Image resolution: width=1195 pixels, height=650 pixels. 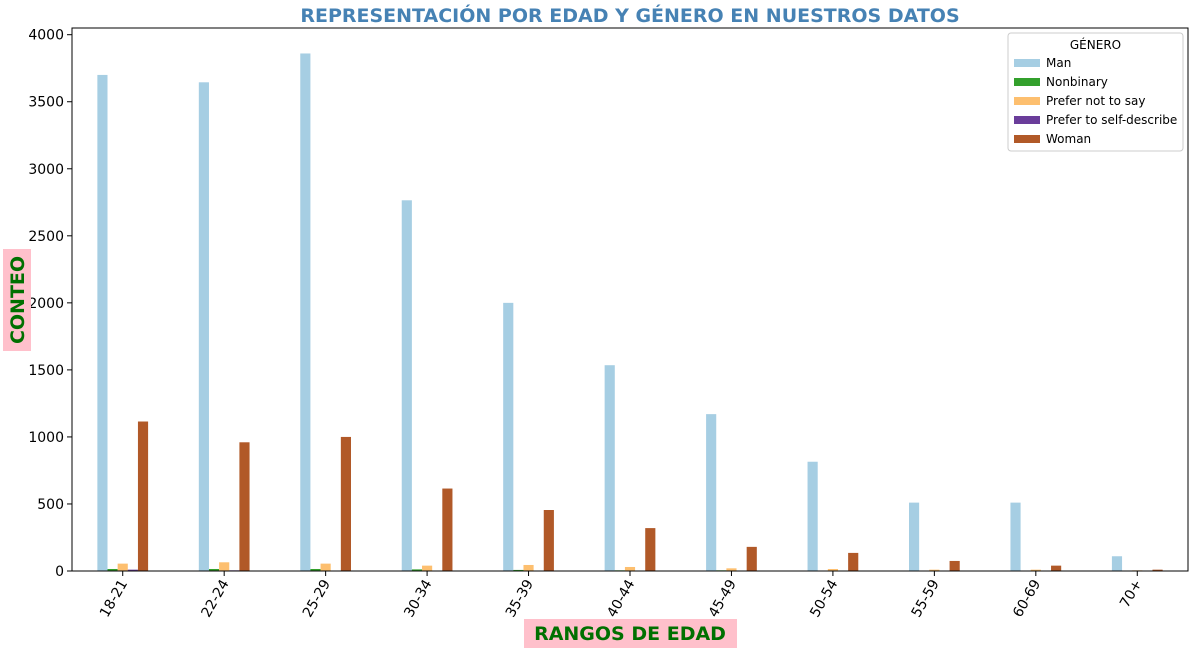 I want to click on y-axis-label: CONTEO, so click(x=18, y=300).